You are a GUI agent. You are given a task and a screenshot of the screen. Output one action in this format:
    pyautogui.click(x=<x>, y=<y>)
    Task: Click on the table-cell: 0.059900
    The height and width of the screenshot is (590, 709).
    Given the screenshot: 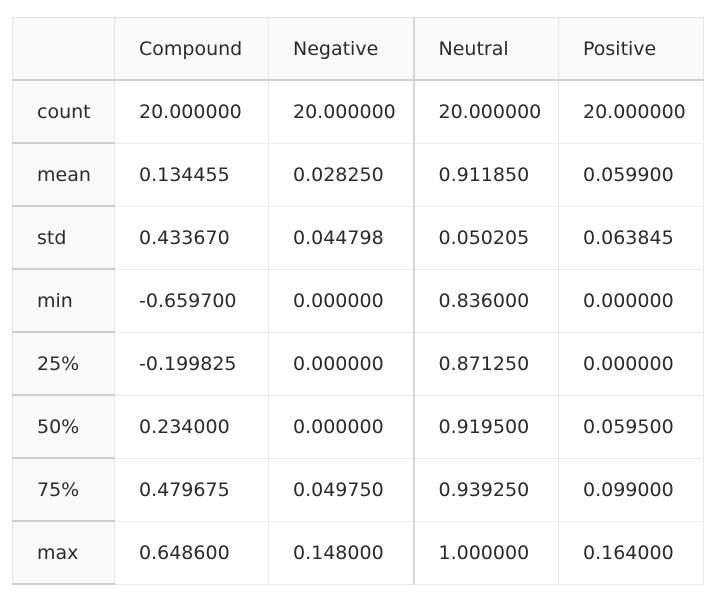 What is the action you would take?
    pyautogui.click(x=631, y=175)
    